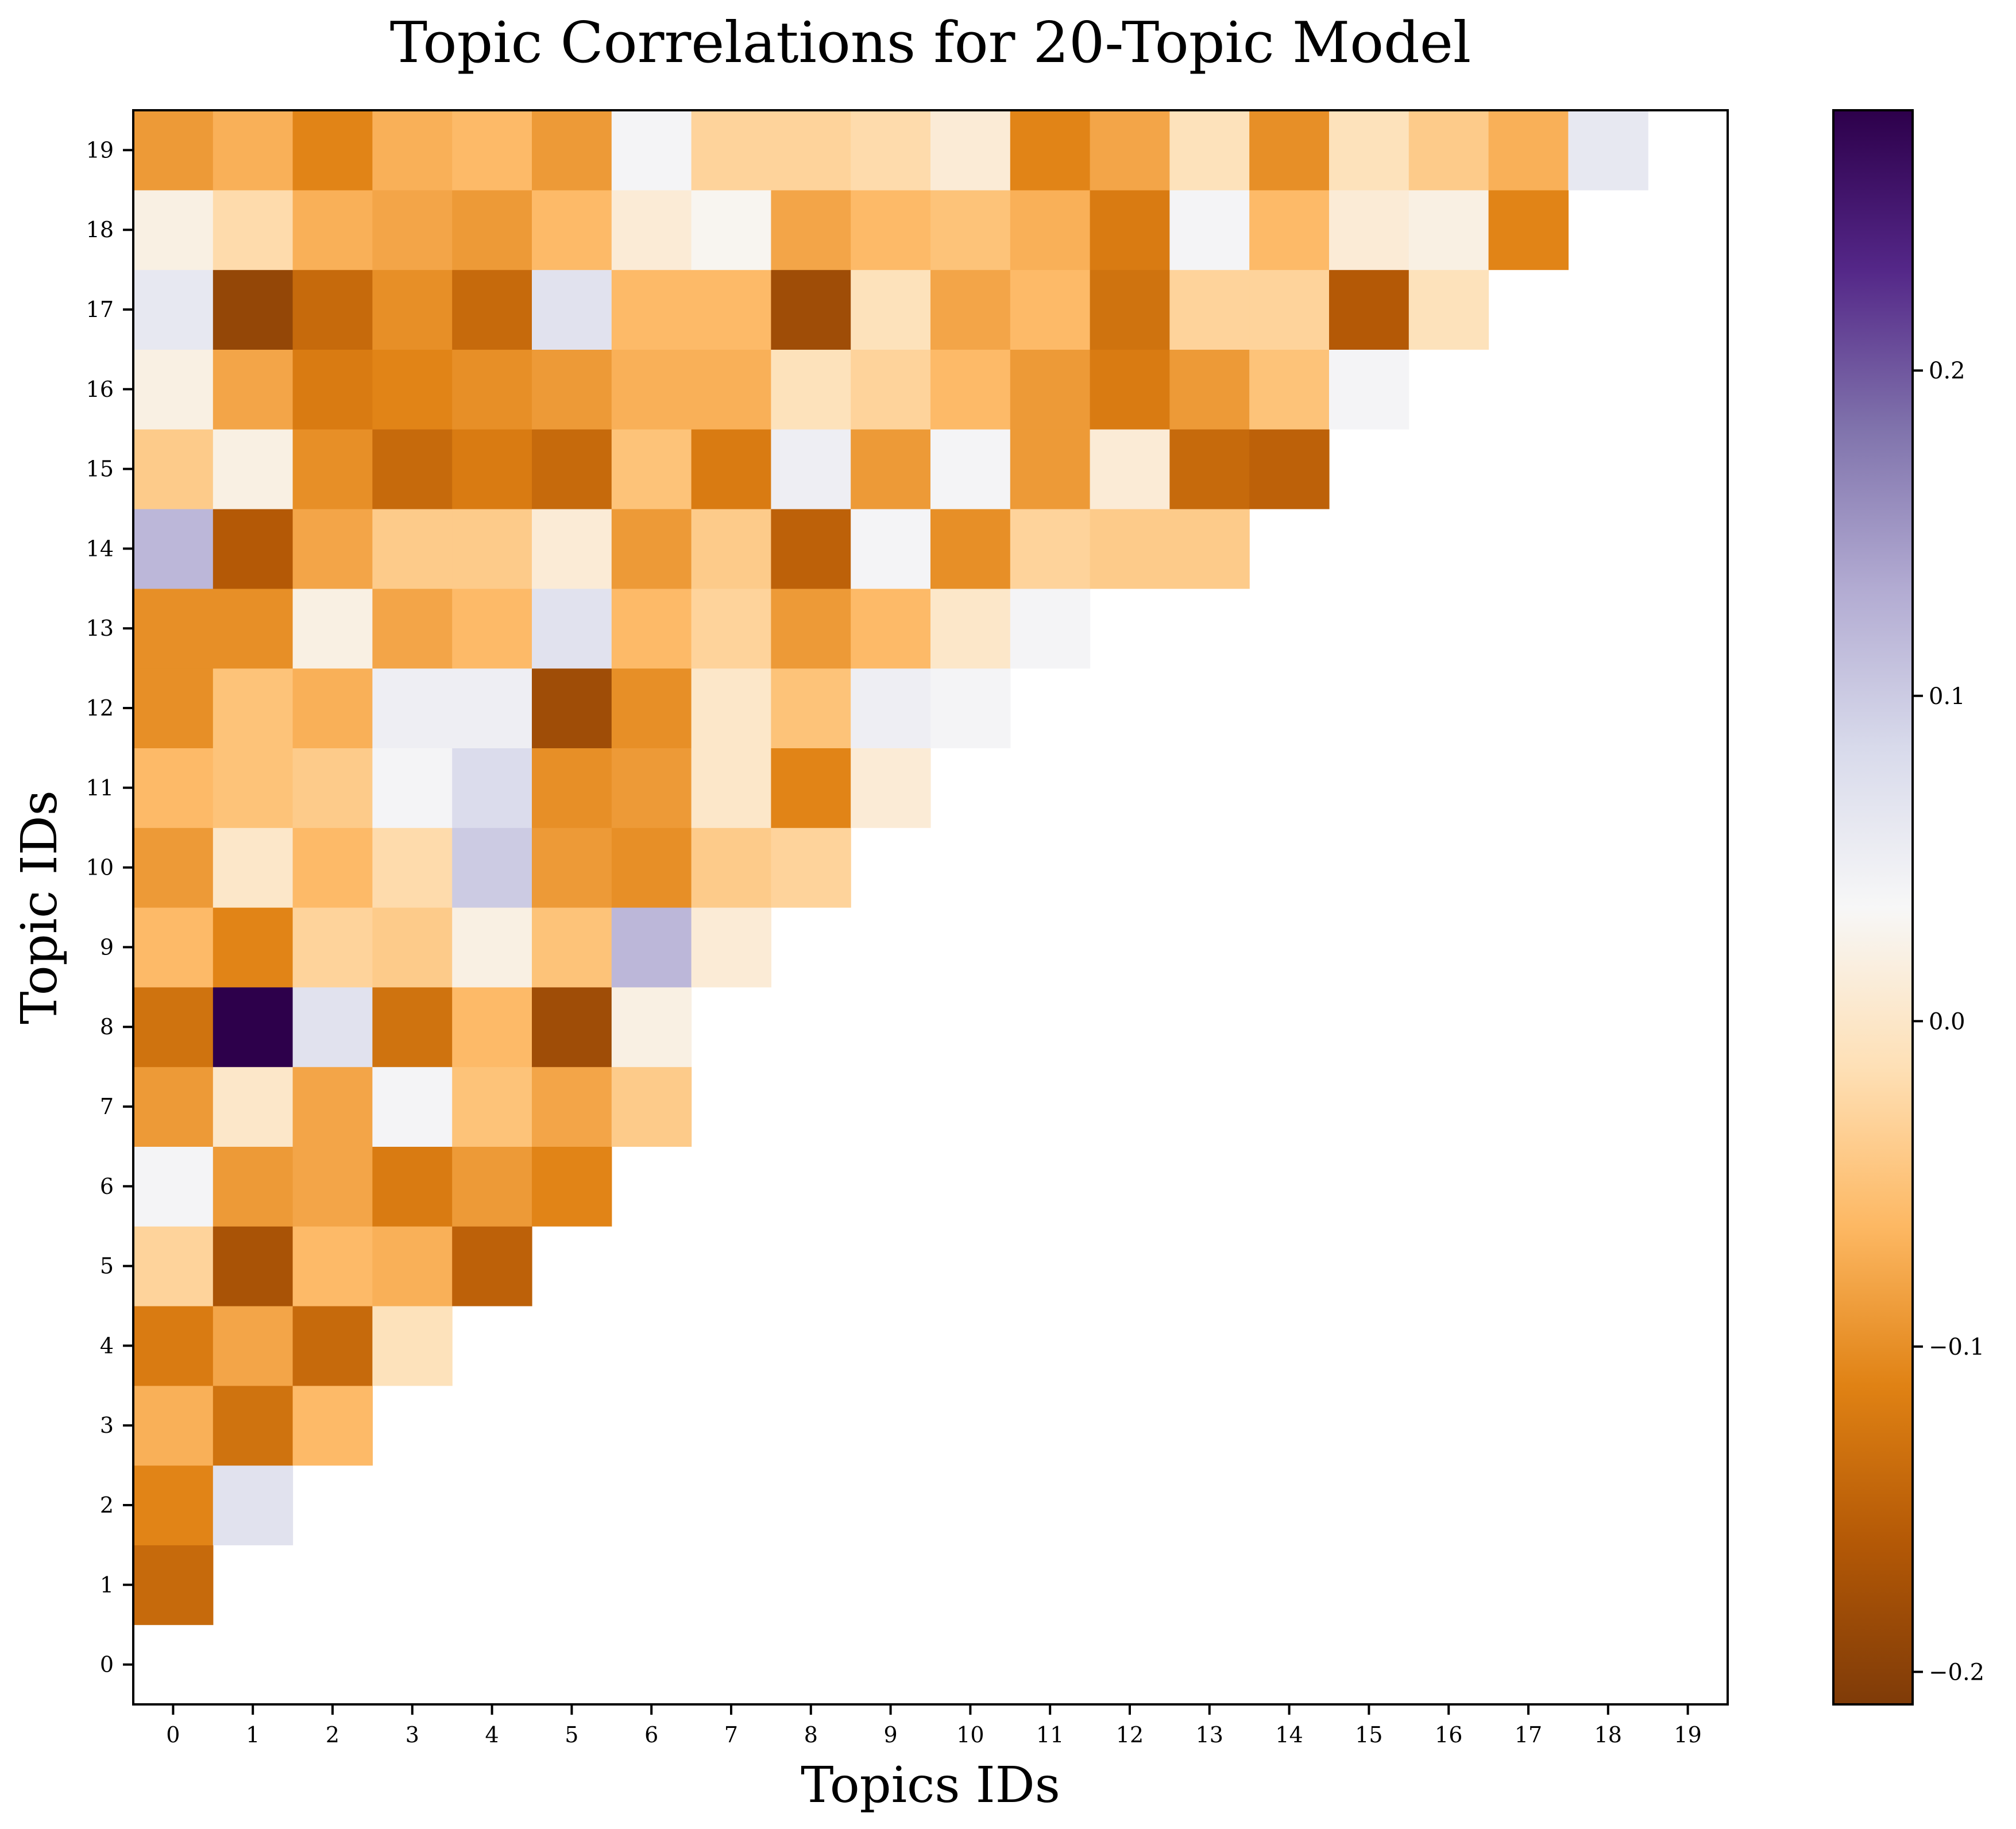 Image resolution: width=2016 pixels, height=1829 pixels. What do you see at coordinates (1956, 1347) in the screenshot?
I see `colorbar-tick-label-1: −0.1` at bounding box center [1956, 1347].